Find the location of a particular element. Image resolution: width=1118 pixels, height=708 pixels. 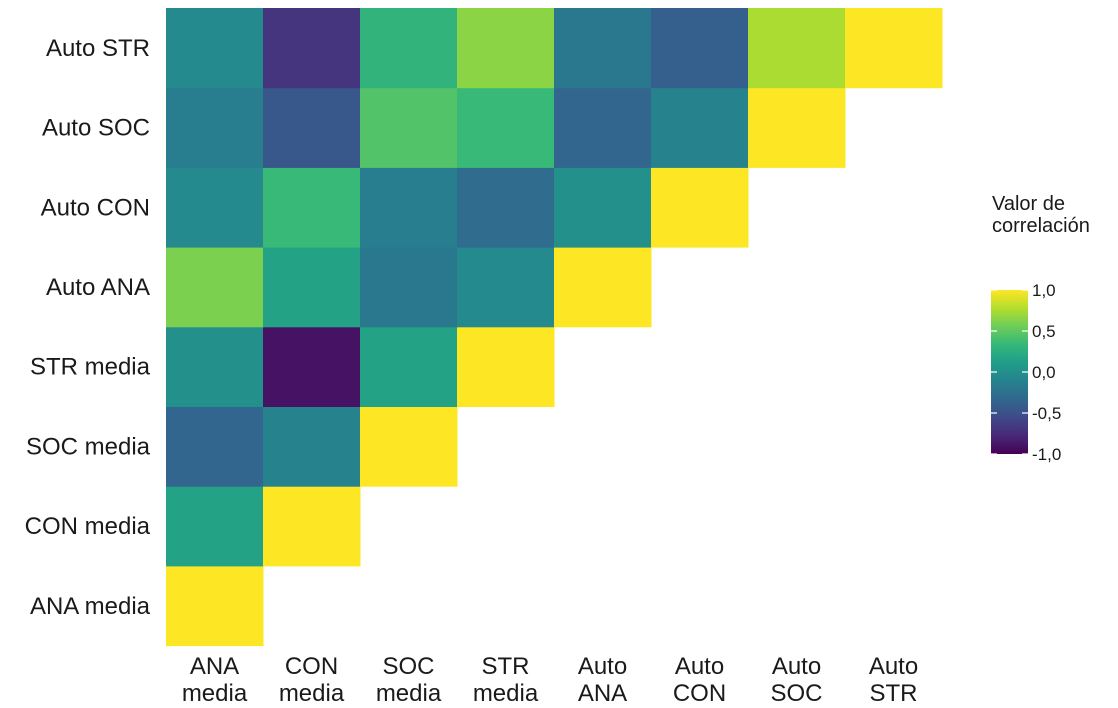

legend-tick-label: -0,5 is located at coordinates (1046, 413).